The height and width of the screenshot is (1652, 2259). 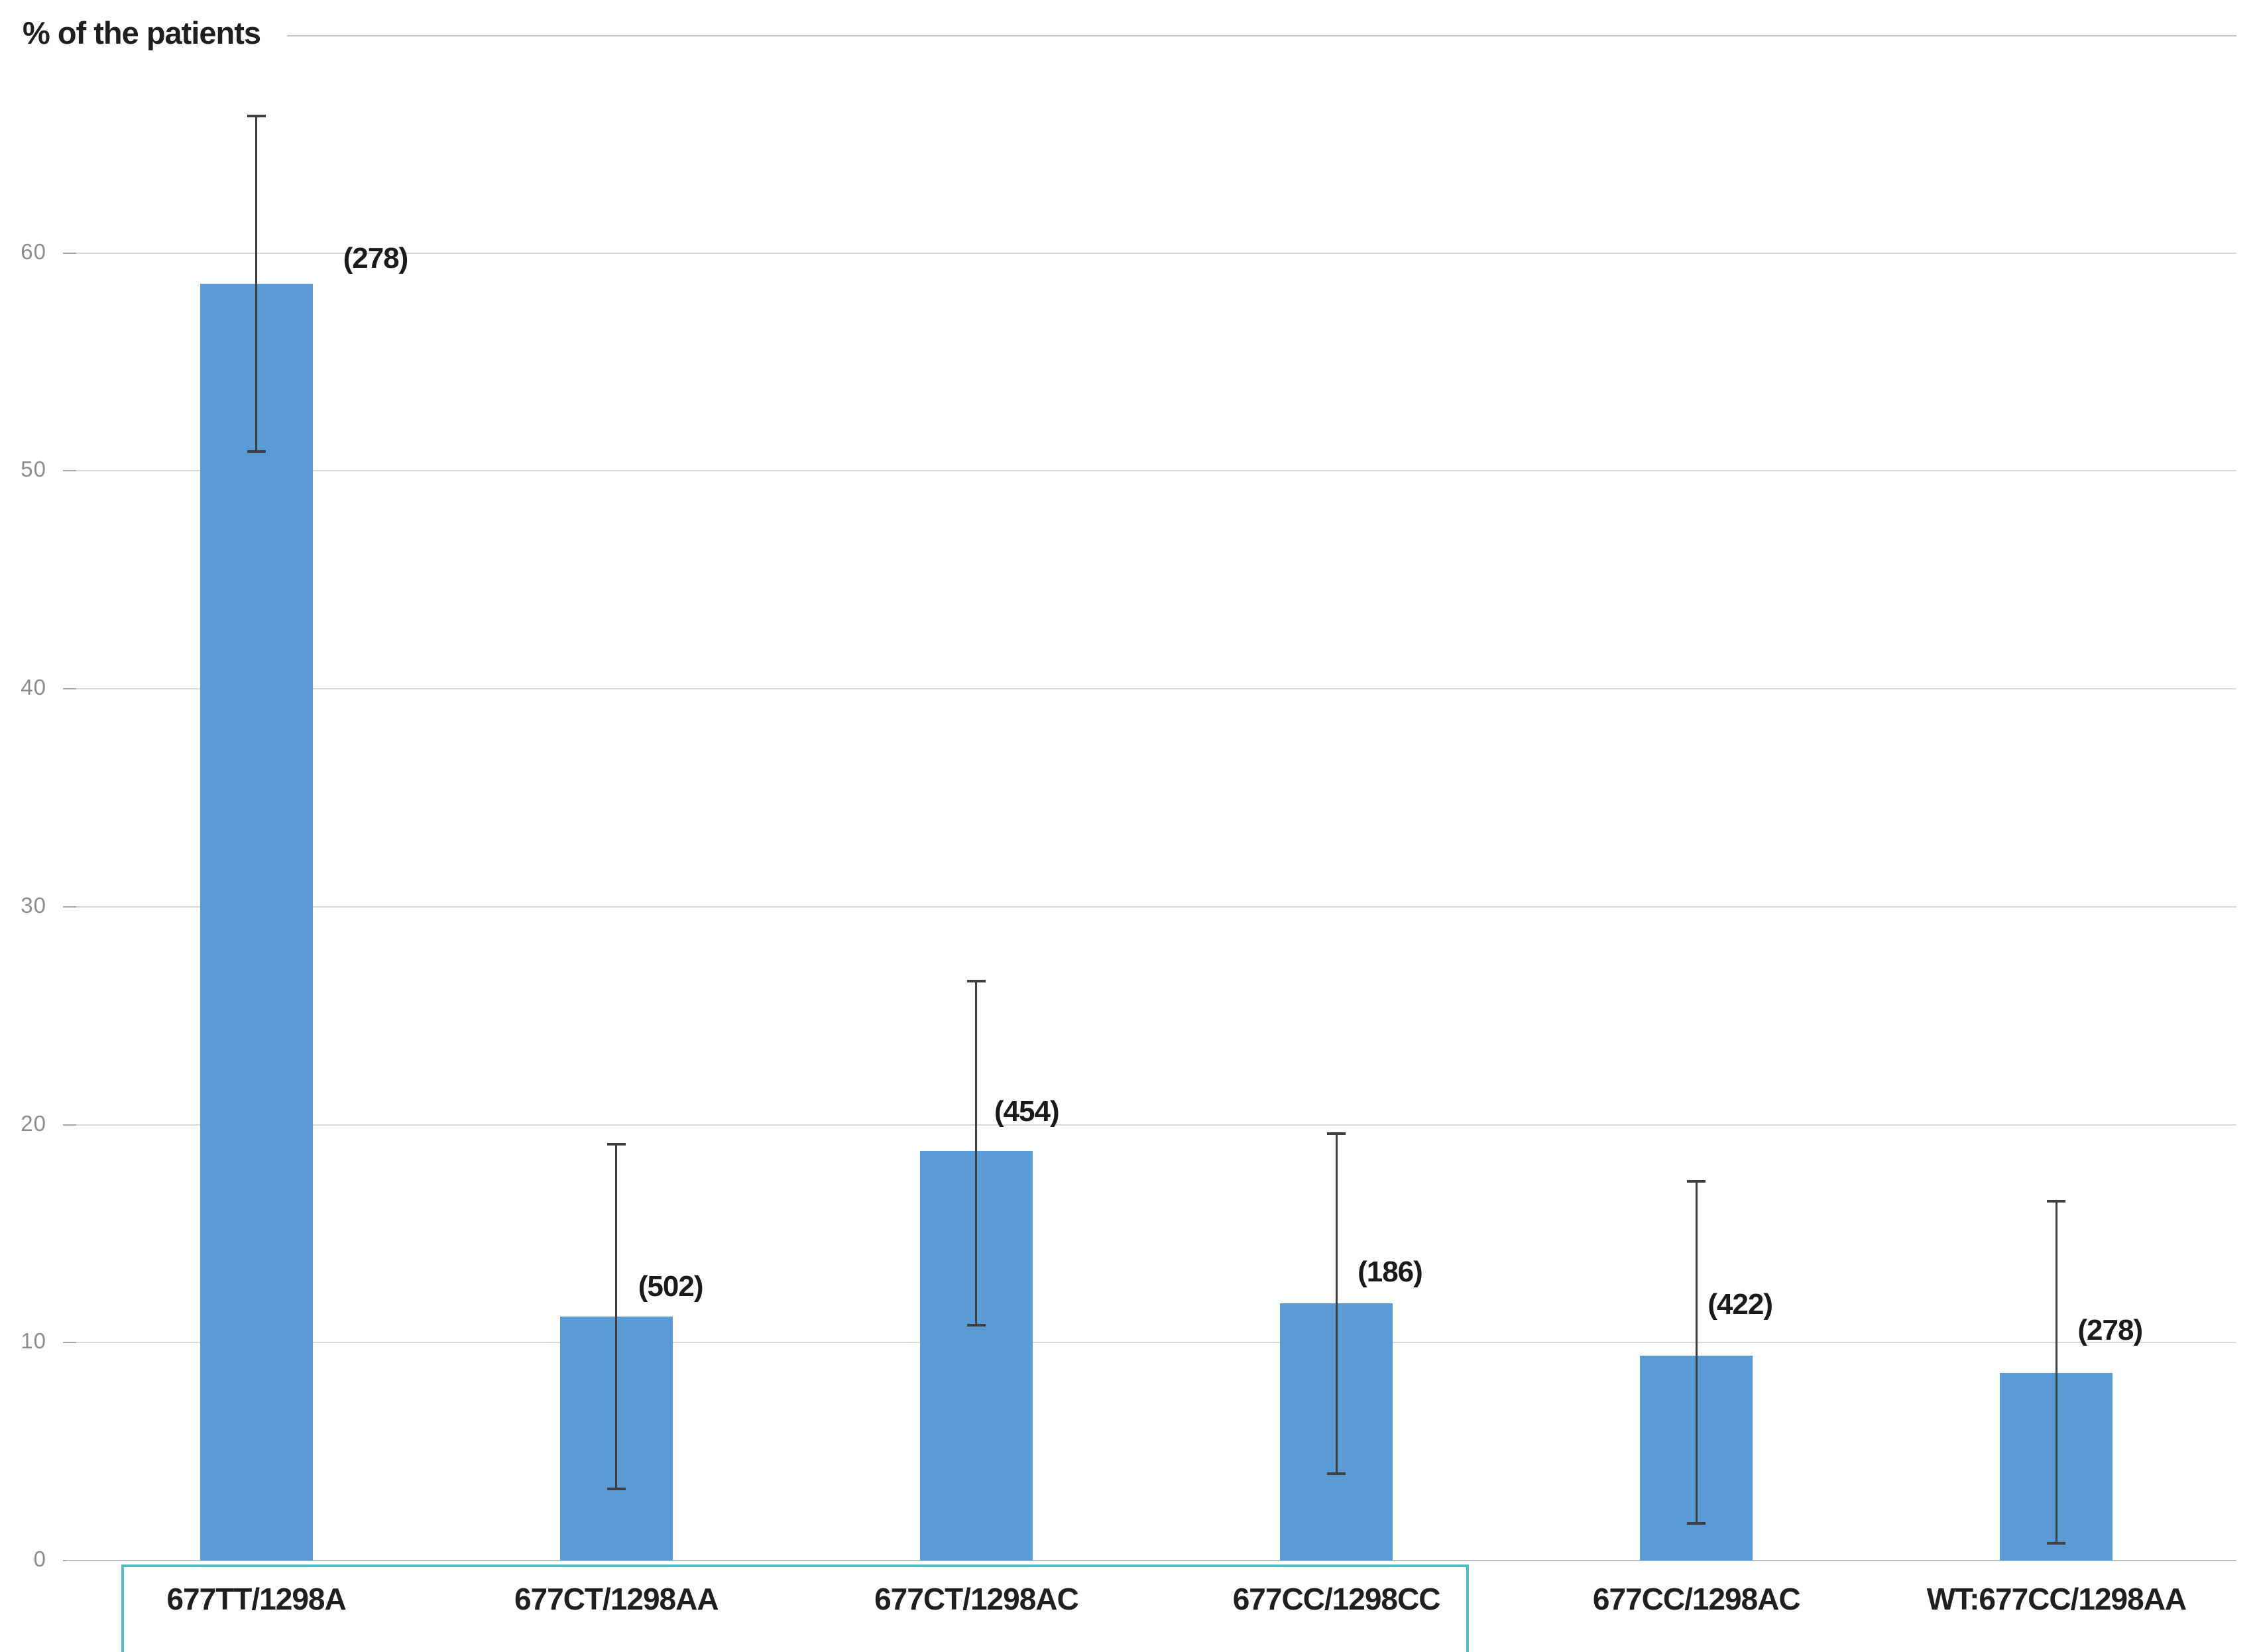 I want to click on bar-count-label: (422), so click(x=1741, y=1304).